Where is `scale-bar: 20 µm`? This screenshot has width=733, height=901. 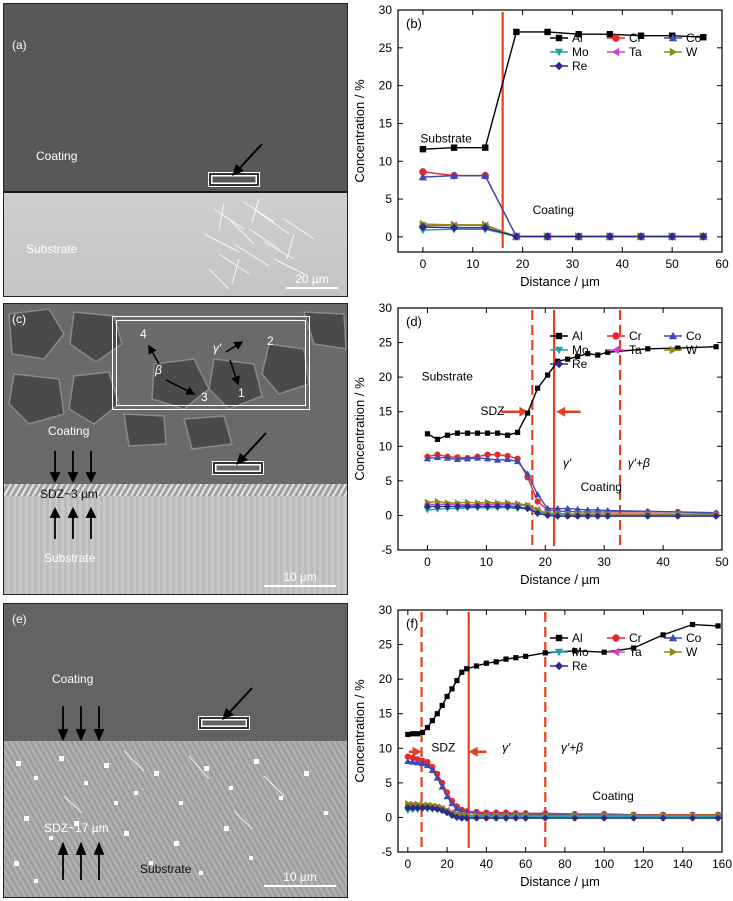 scale-bar: 20 µm is located at coordinates (312, 280).